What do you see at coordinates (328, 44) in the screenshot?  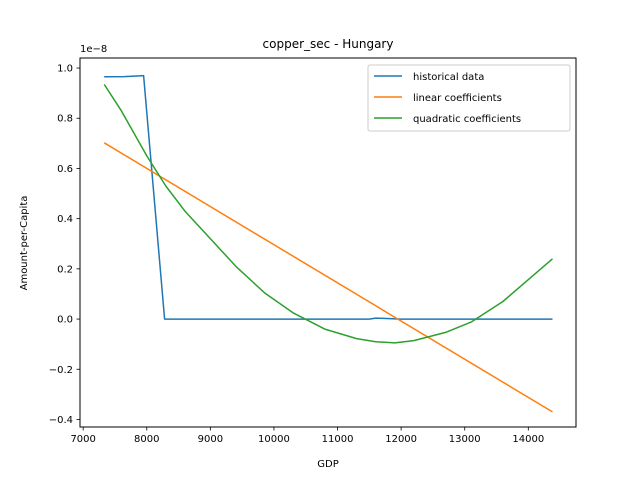 I see `chart-title: copper_sec - Hungary` at bounding box center [328, 44].